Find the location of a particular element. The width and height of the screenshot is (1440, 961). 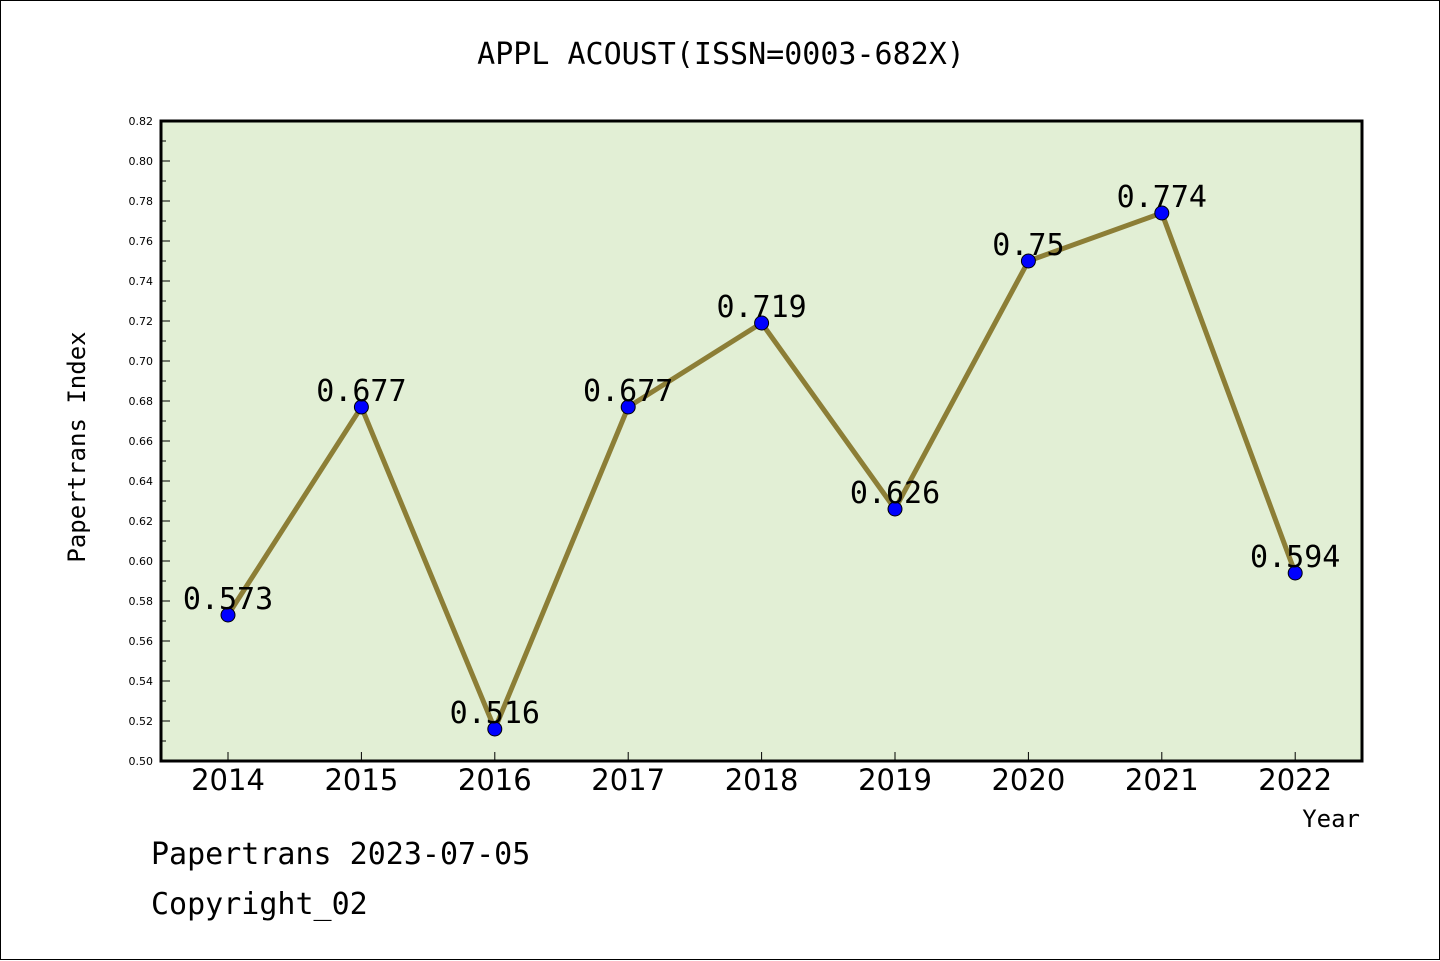

y-tick-label: 0.56 is located at coordinates (141, 641).